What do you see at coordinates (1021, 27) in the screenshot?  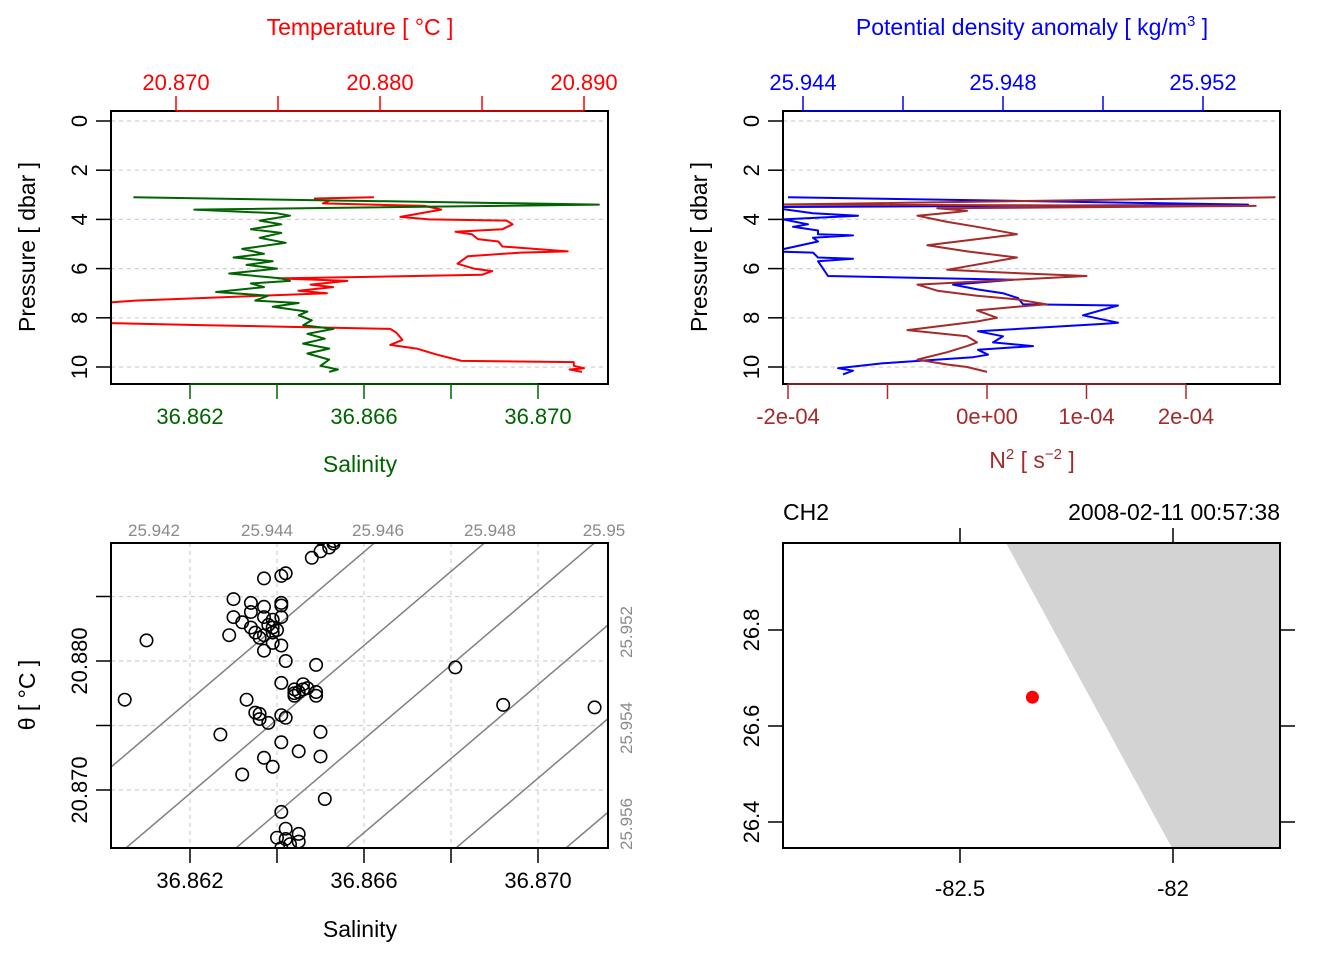 I see `p2-top-title-main: Potential density anomaly [ kg/m` at bounding box center [1021, 27].